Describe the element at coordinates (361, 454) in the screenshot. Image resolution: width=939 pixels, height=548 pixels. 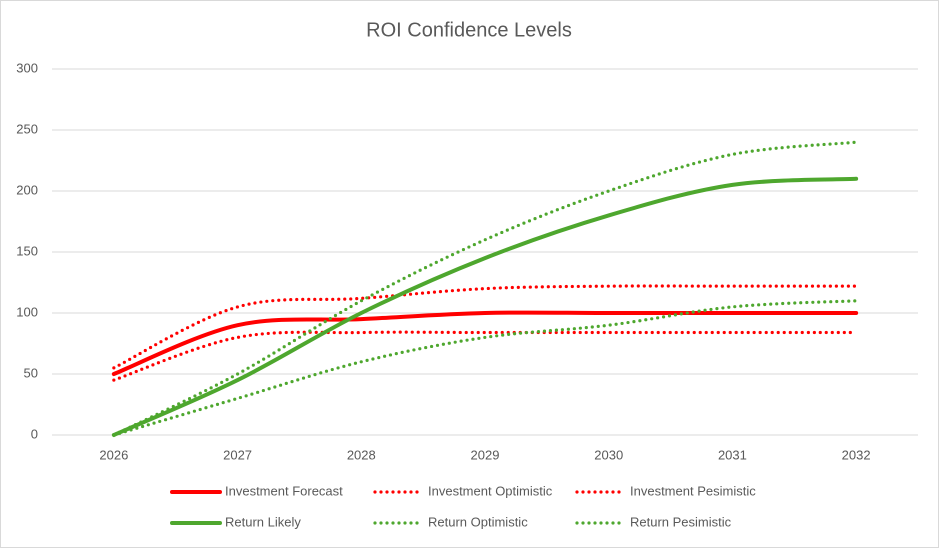
I see `x-tick-label: 2028` at that location.